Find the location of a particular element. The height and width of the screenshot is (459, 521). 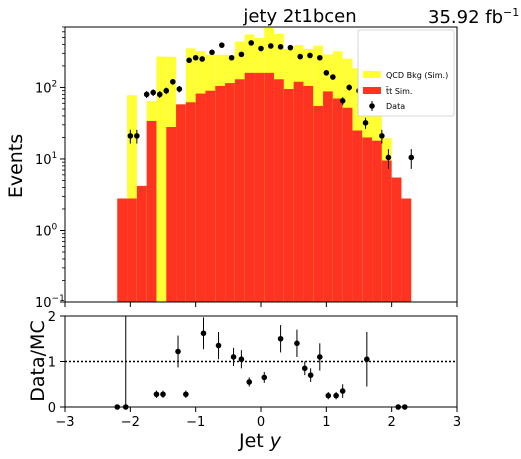

legend-label-ttbar: t̄t Sim. is located at coordinates (398, 91).